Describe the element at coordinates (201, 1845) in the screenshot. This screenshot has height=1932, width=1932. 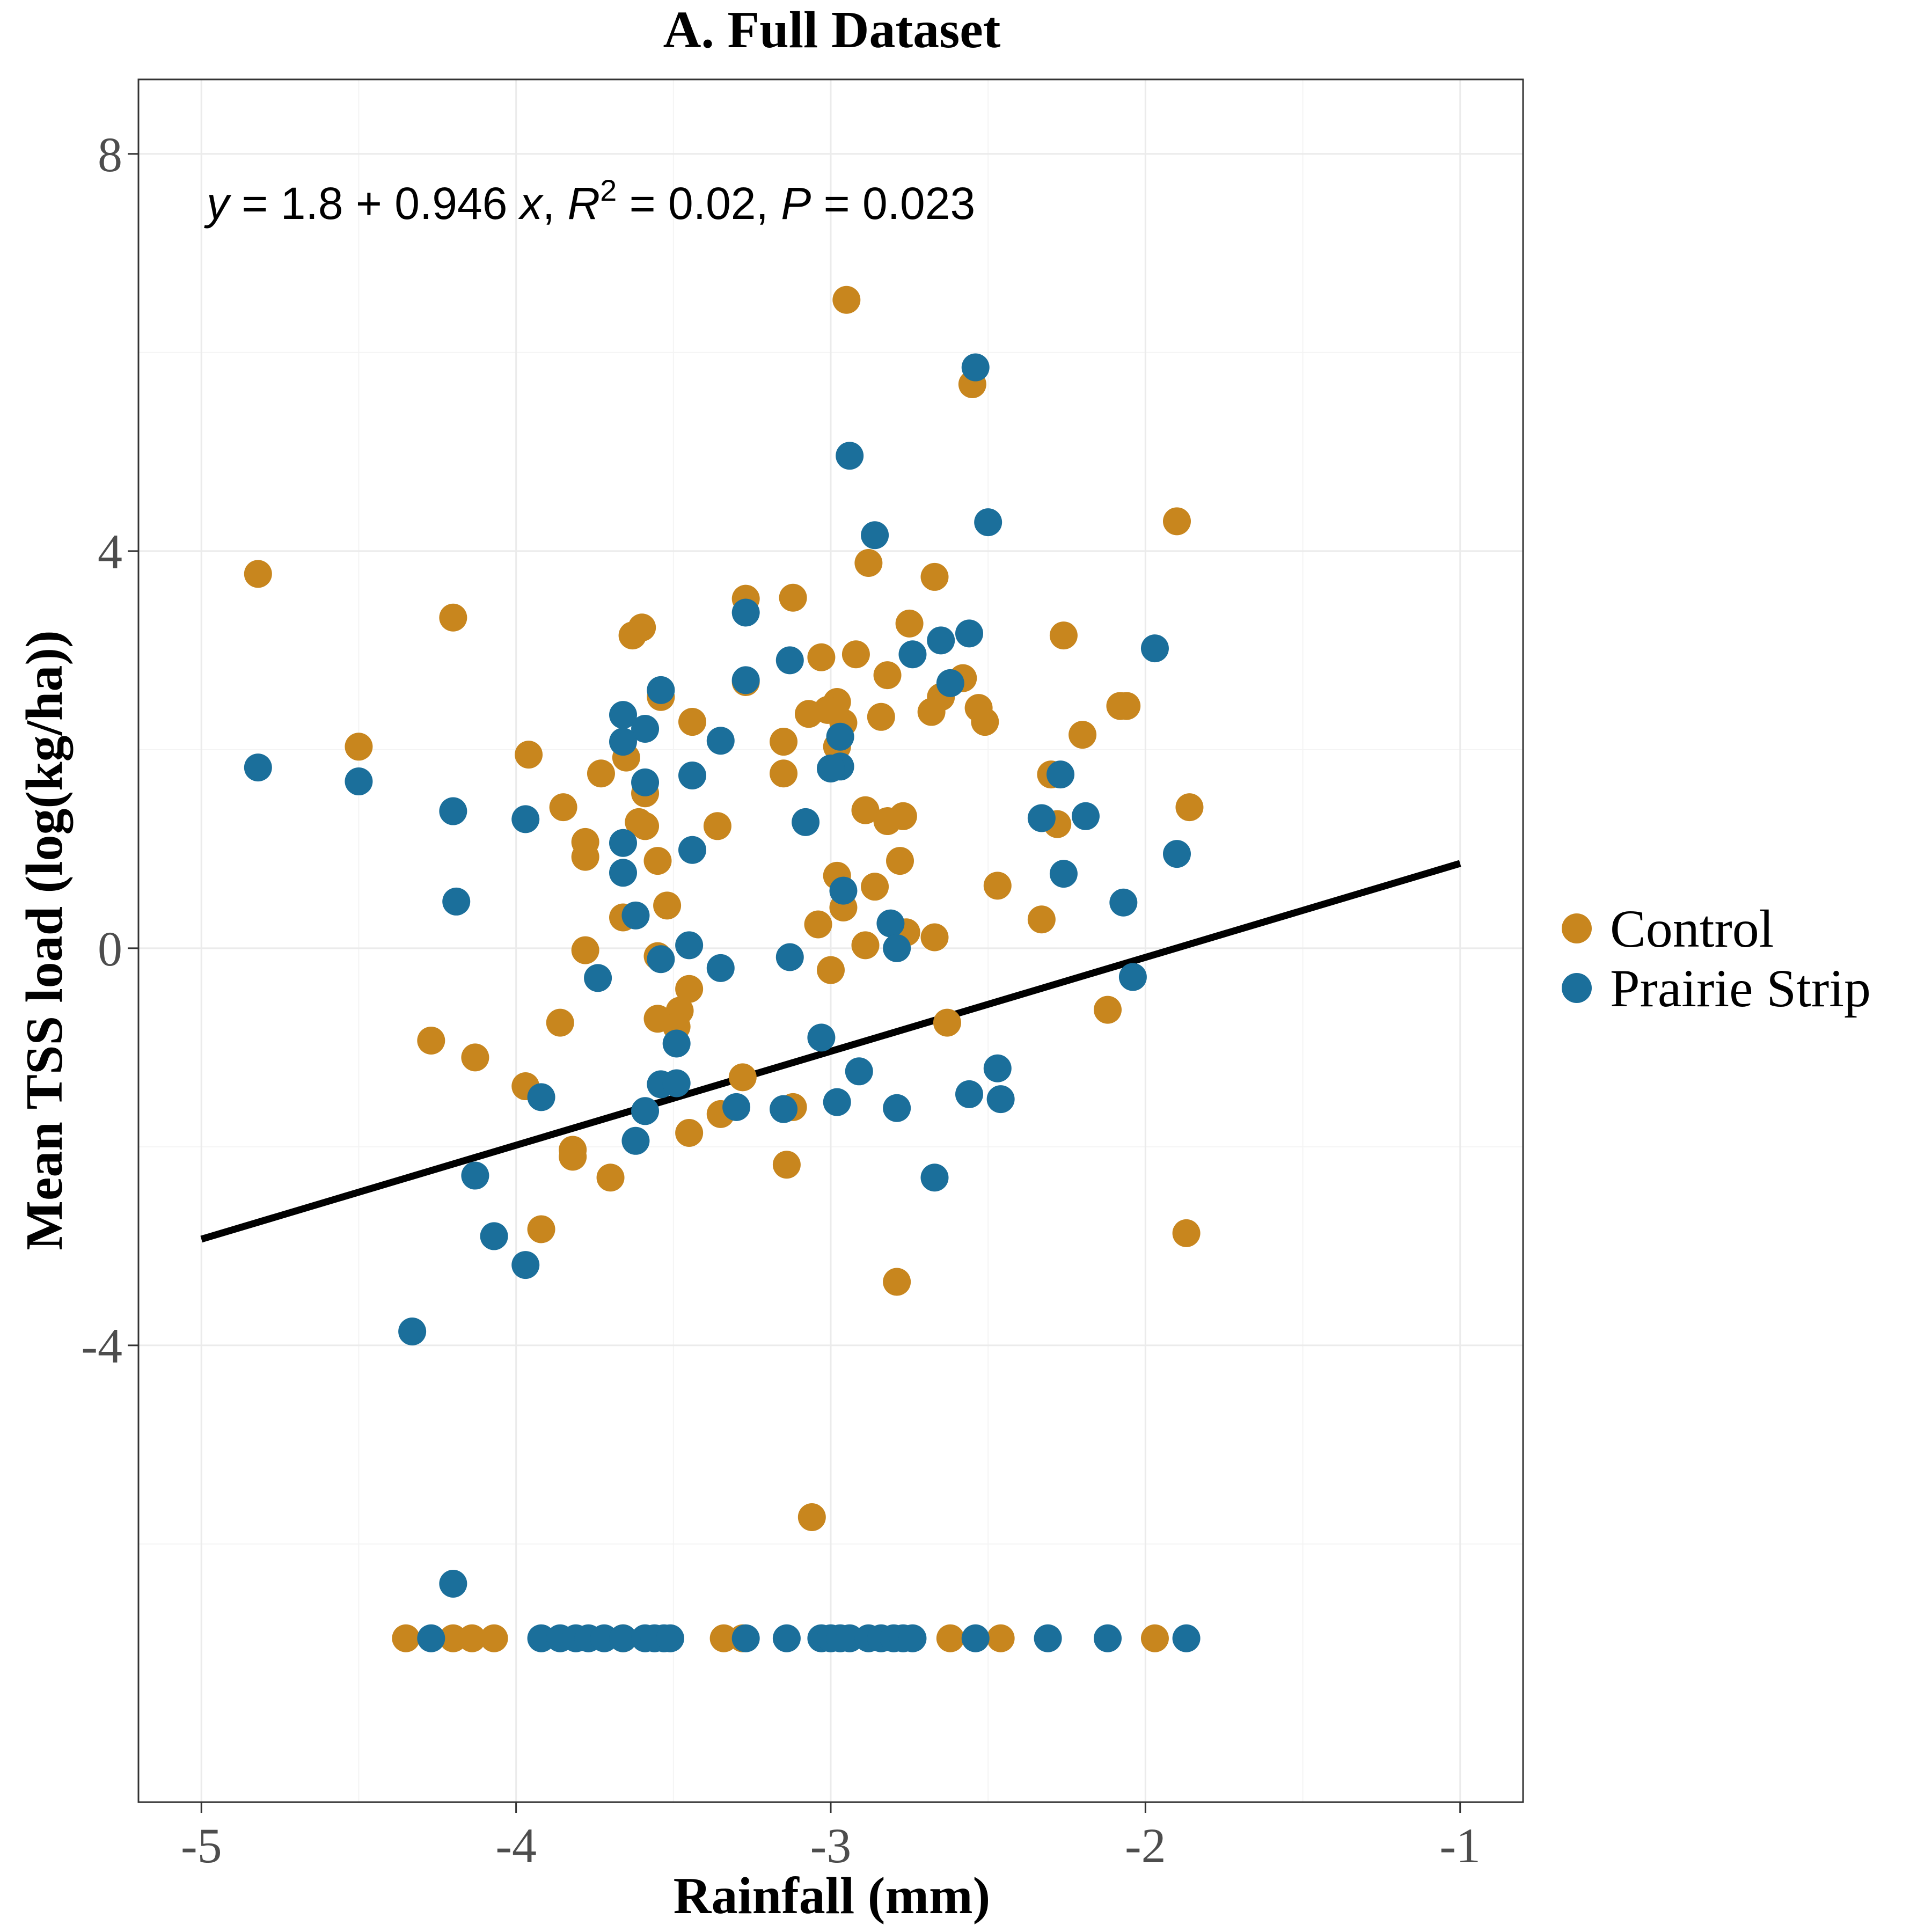
I see `x-tick-label: -5` at that location.